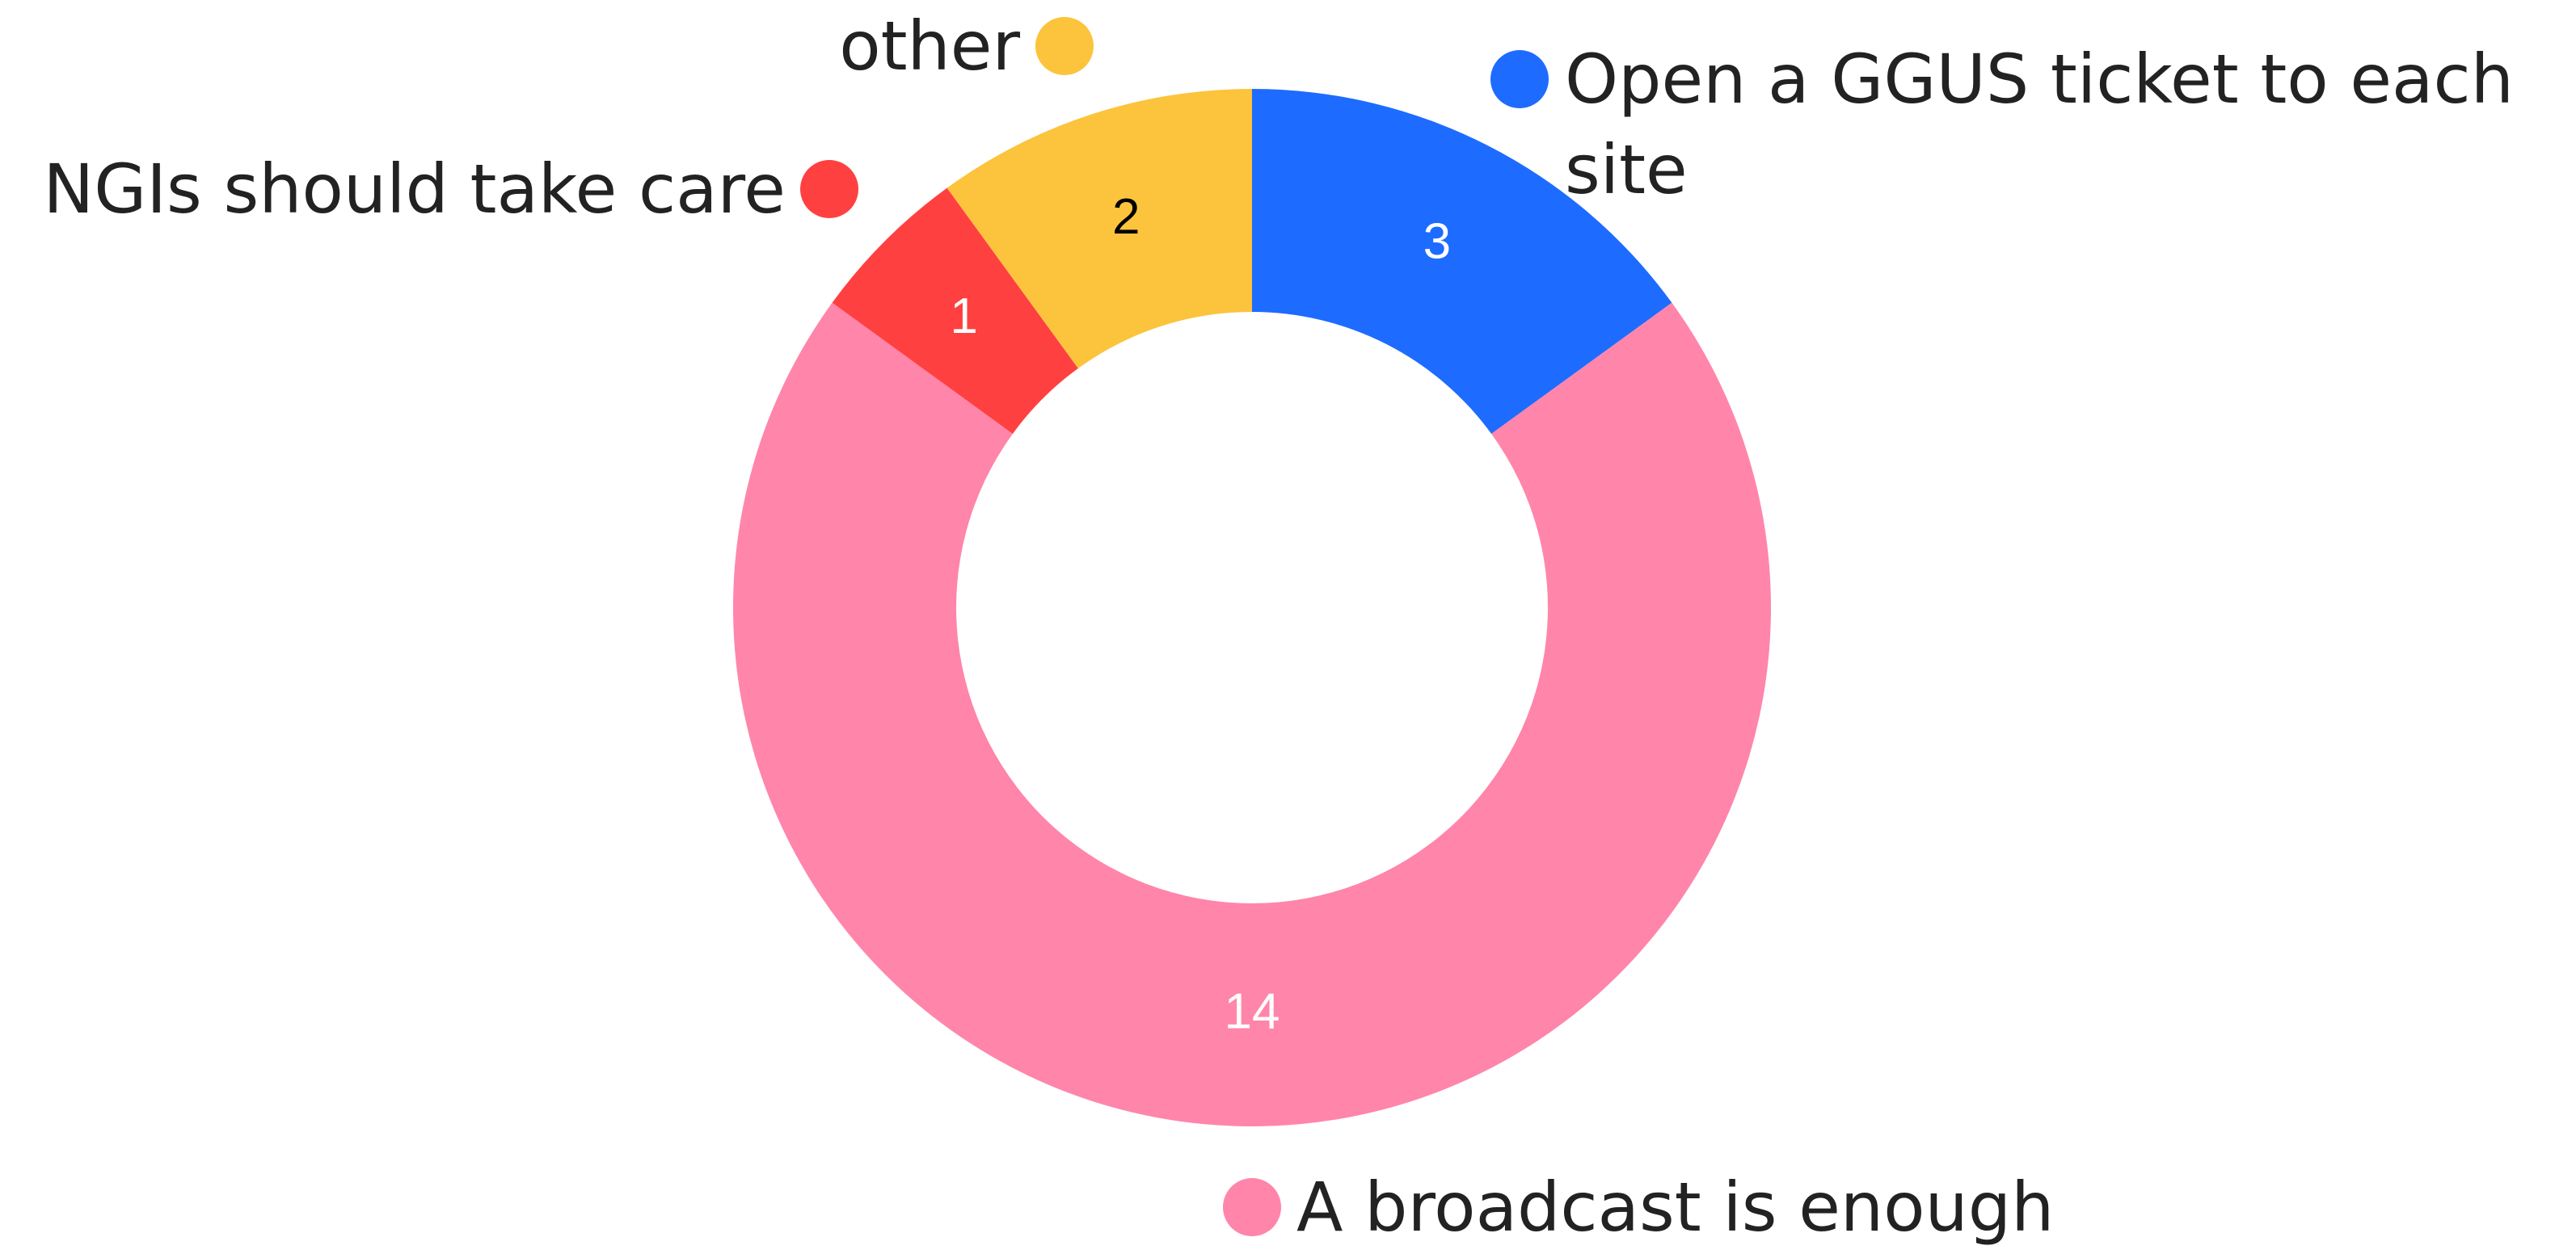 This screenshot has width=2576, height=1250. I want to click on legend-label: NGIs should take care, so click(414, 189).